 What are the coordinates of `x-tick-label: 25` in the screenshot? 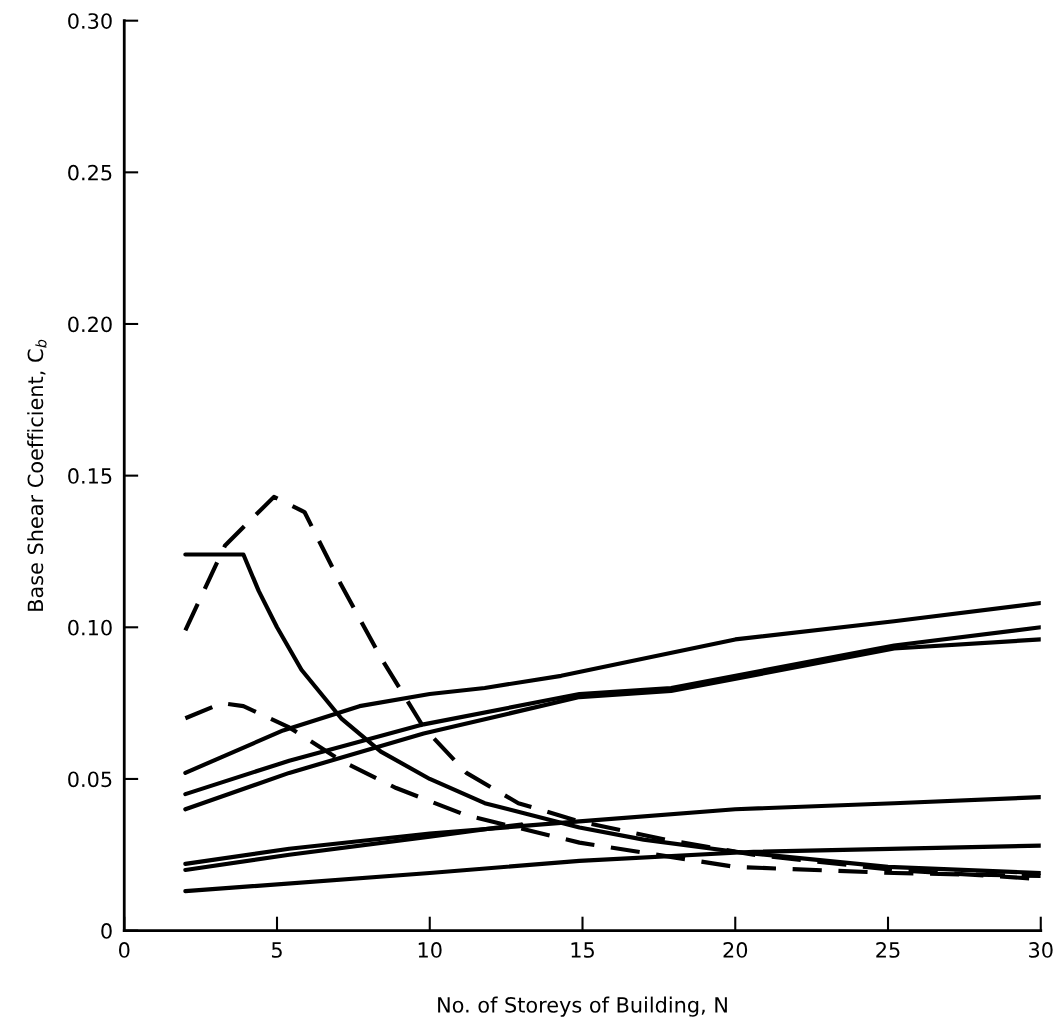 It's located at (888, 950).